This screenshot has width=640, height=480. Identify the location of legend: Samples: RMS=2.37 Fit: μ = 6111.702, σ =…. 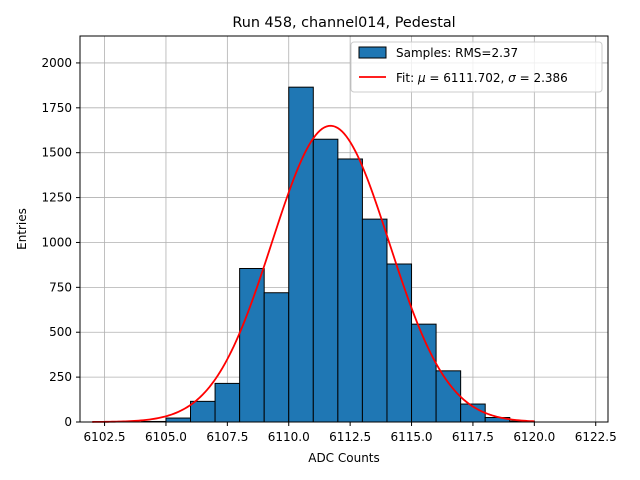
(476, 67).